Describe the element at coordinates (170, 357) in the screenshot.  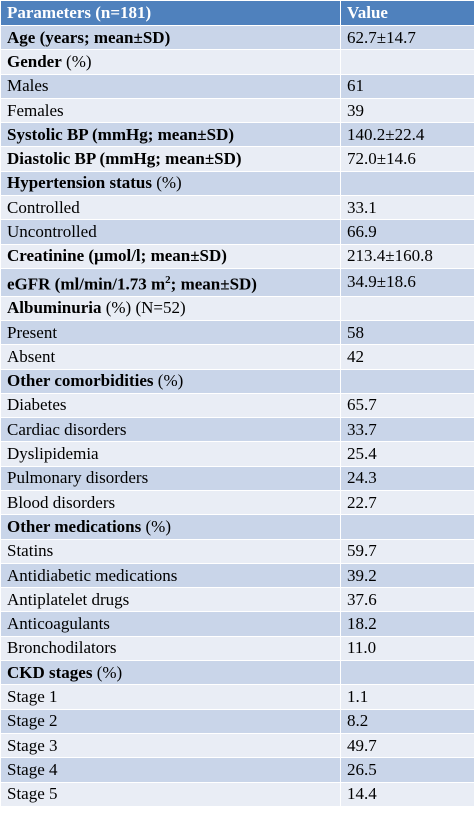
I see `parameter-cell: Absent` at that location.